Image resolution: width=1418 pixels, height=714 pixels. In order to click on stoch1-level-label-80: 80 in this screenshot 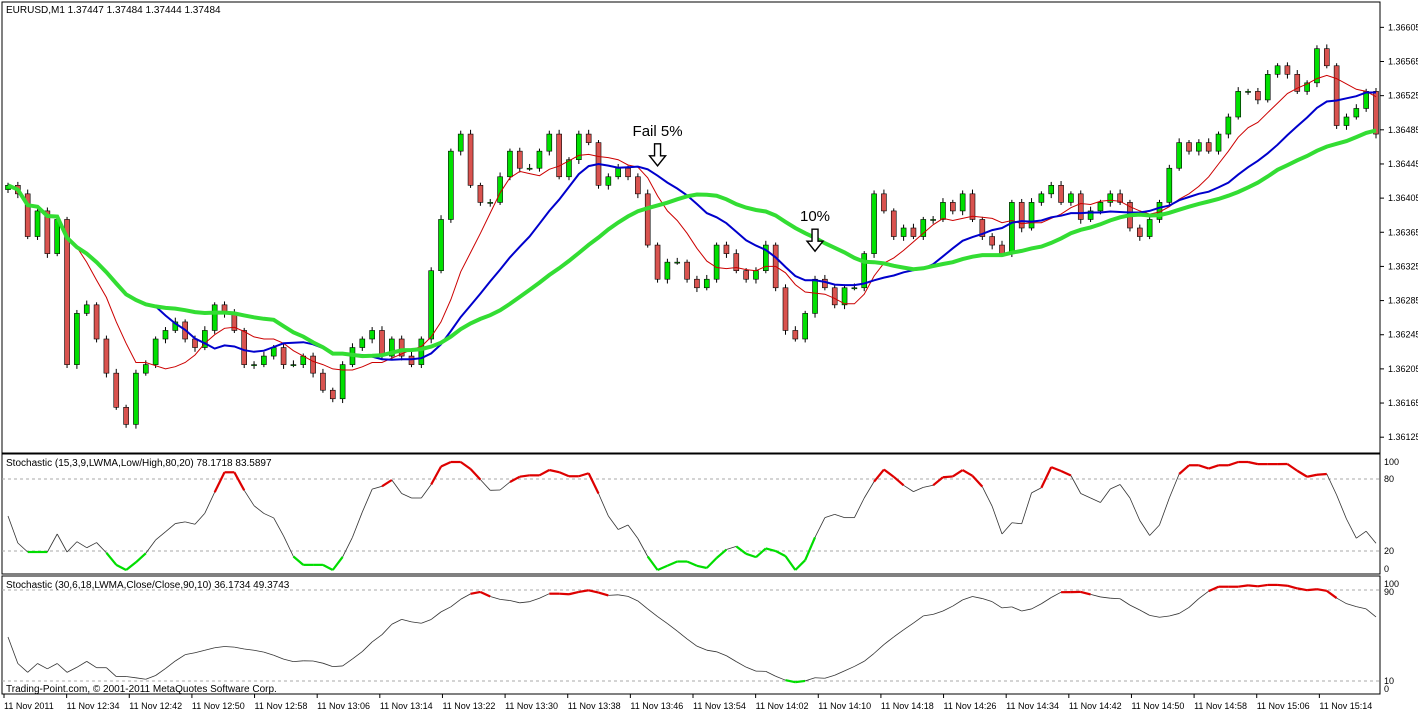, I will do `click(1389, 479)`.